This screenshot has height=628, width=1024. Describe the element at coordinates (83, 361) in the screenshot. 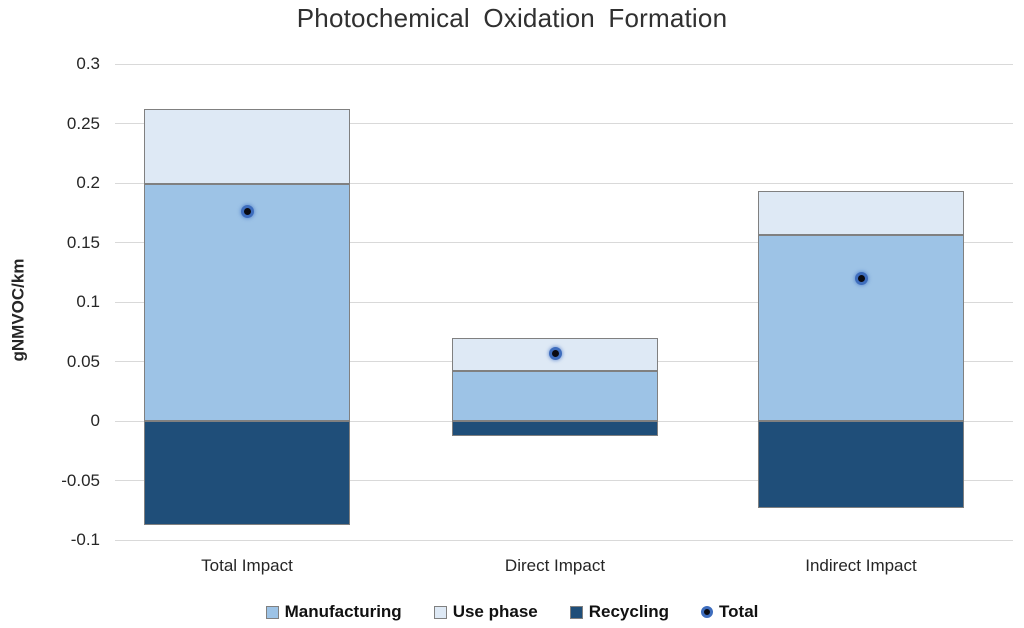

I see `y-tick-label: 0.05` at that location.